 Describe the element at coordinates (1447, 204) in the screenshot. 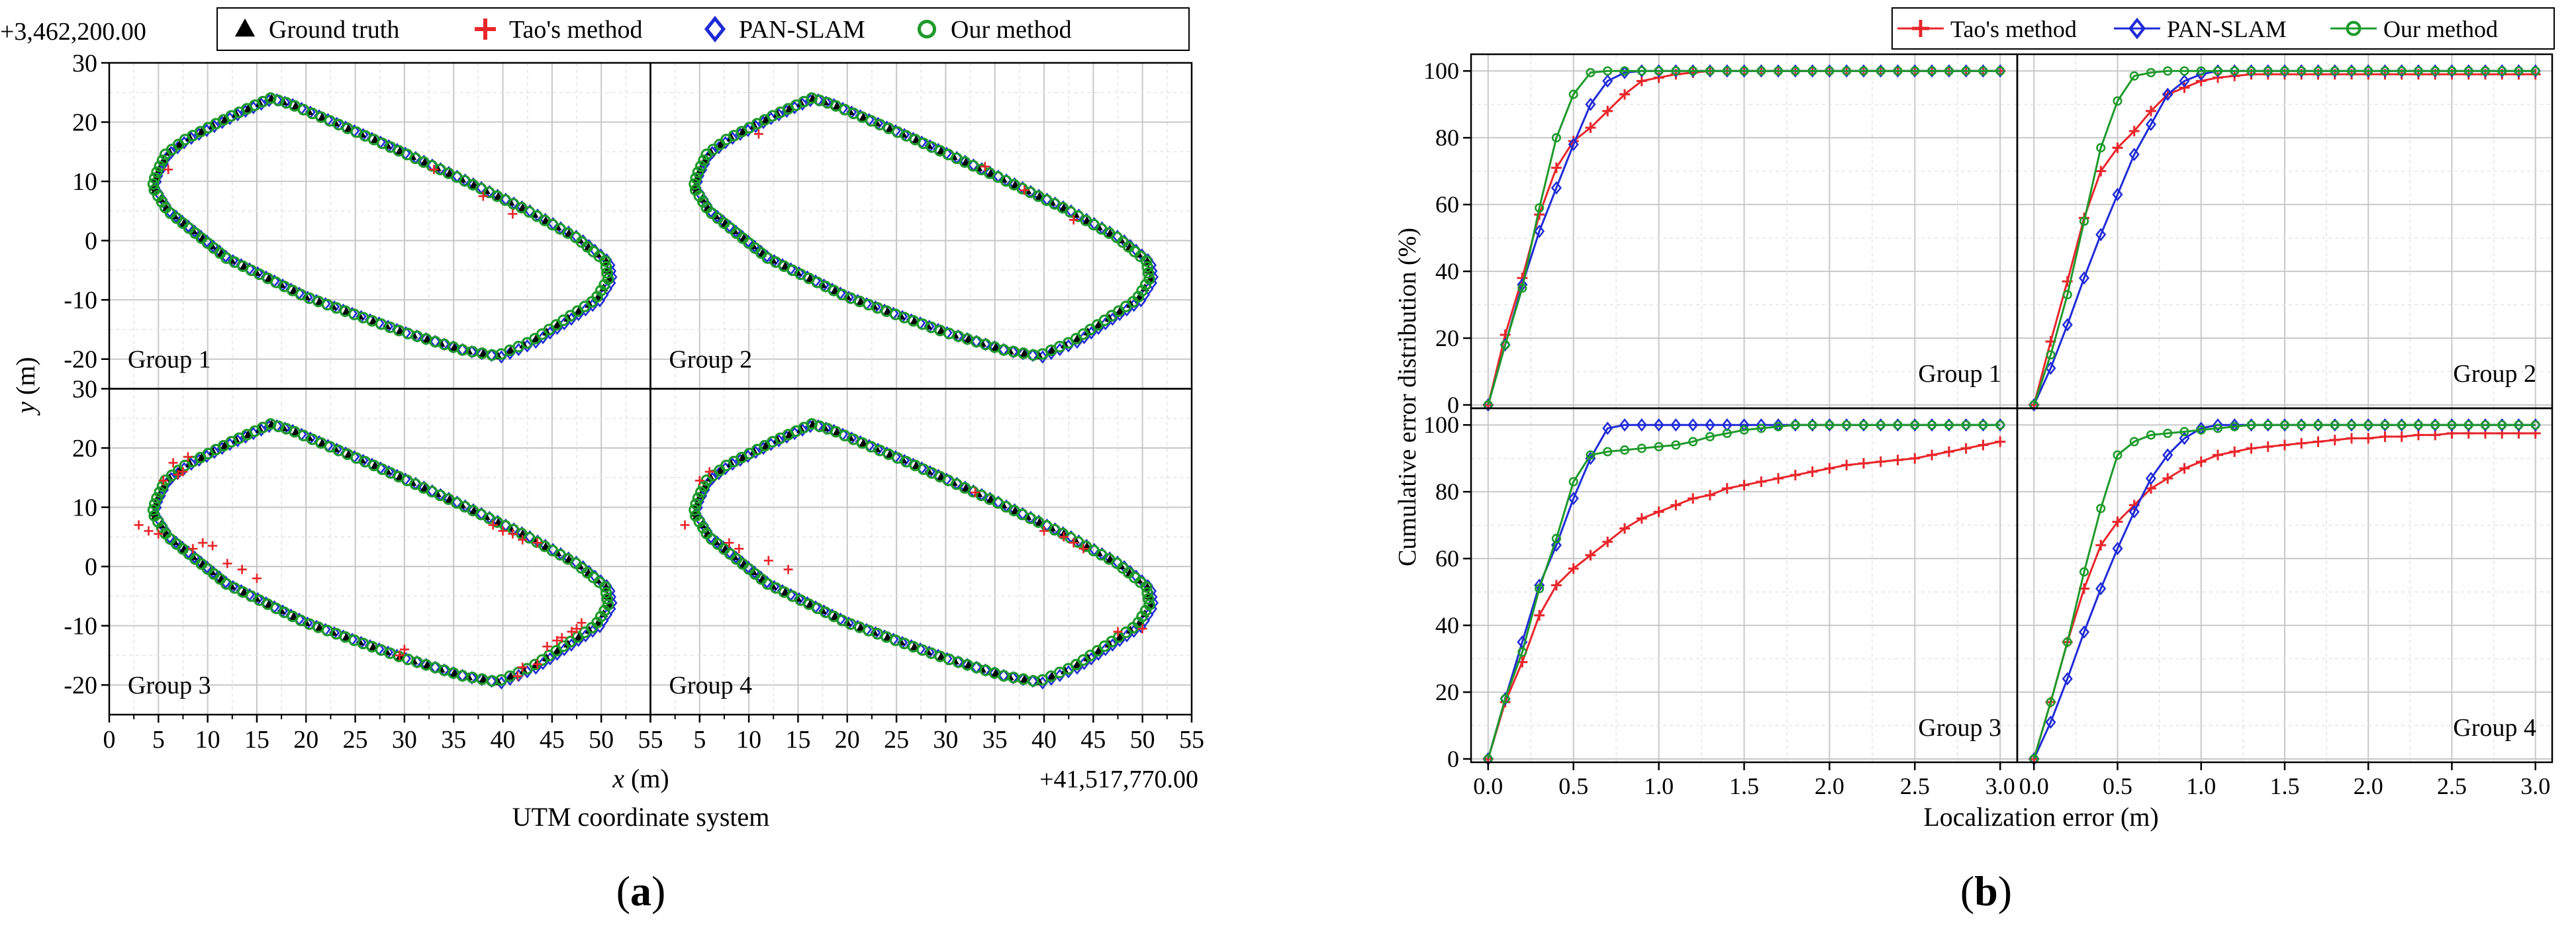

I see `panel-b-y-tick-label: 60` at that location.